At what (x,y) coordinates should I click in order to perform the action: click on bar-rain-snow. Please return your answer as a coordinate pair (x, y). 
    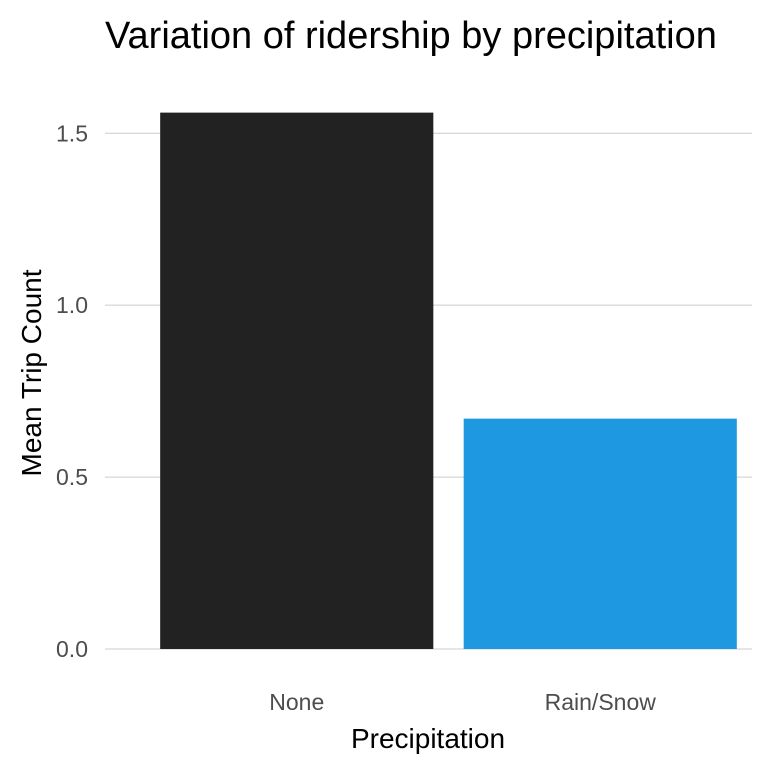
    Looking at the image, I should click on (600, 533).